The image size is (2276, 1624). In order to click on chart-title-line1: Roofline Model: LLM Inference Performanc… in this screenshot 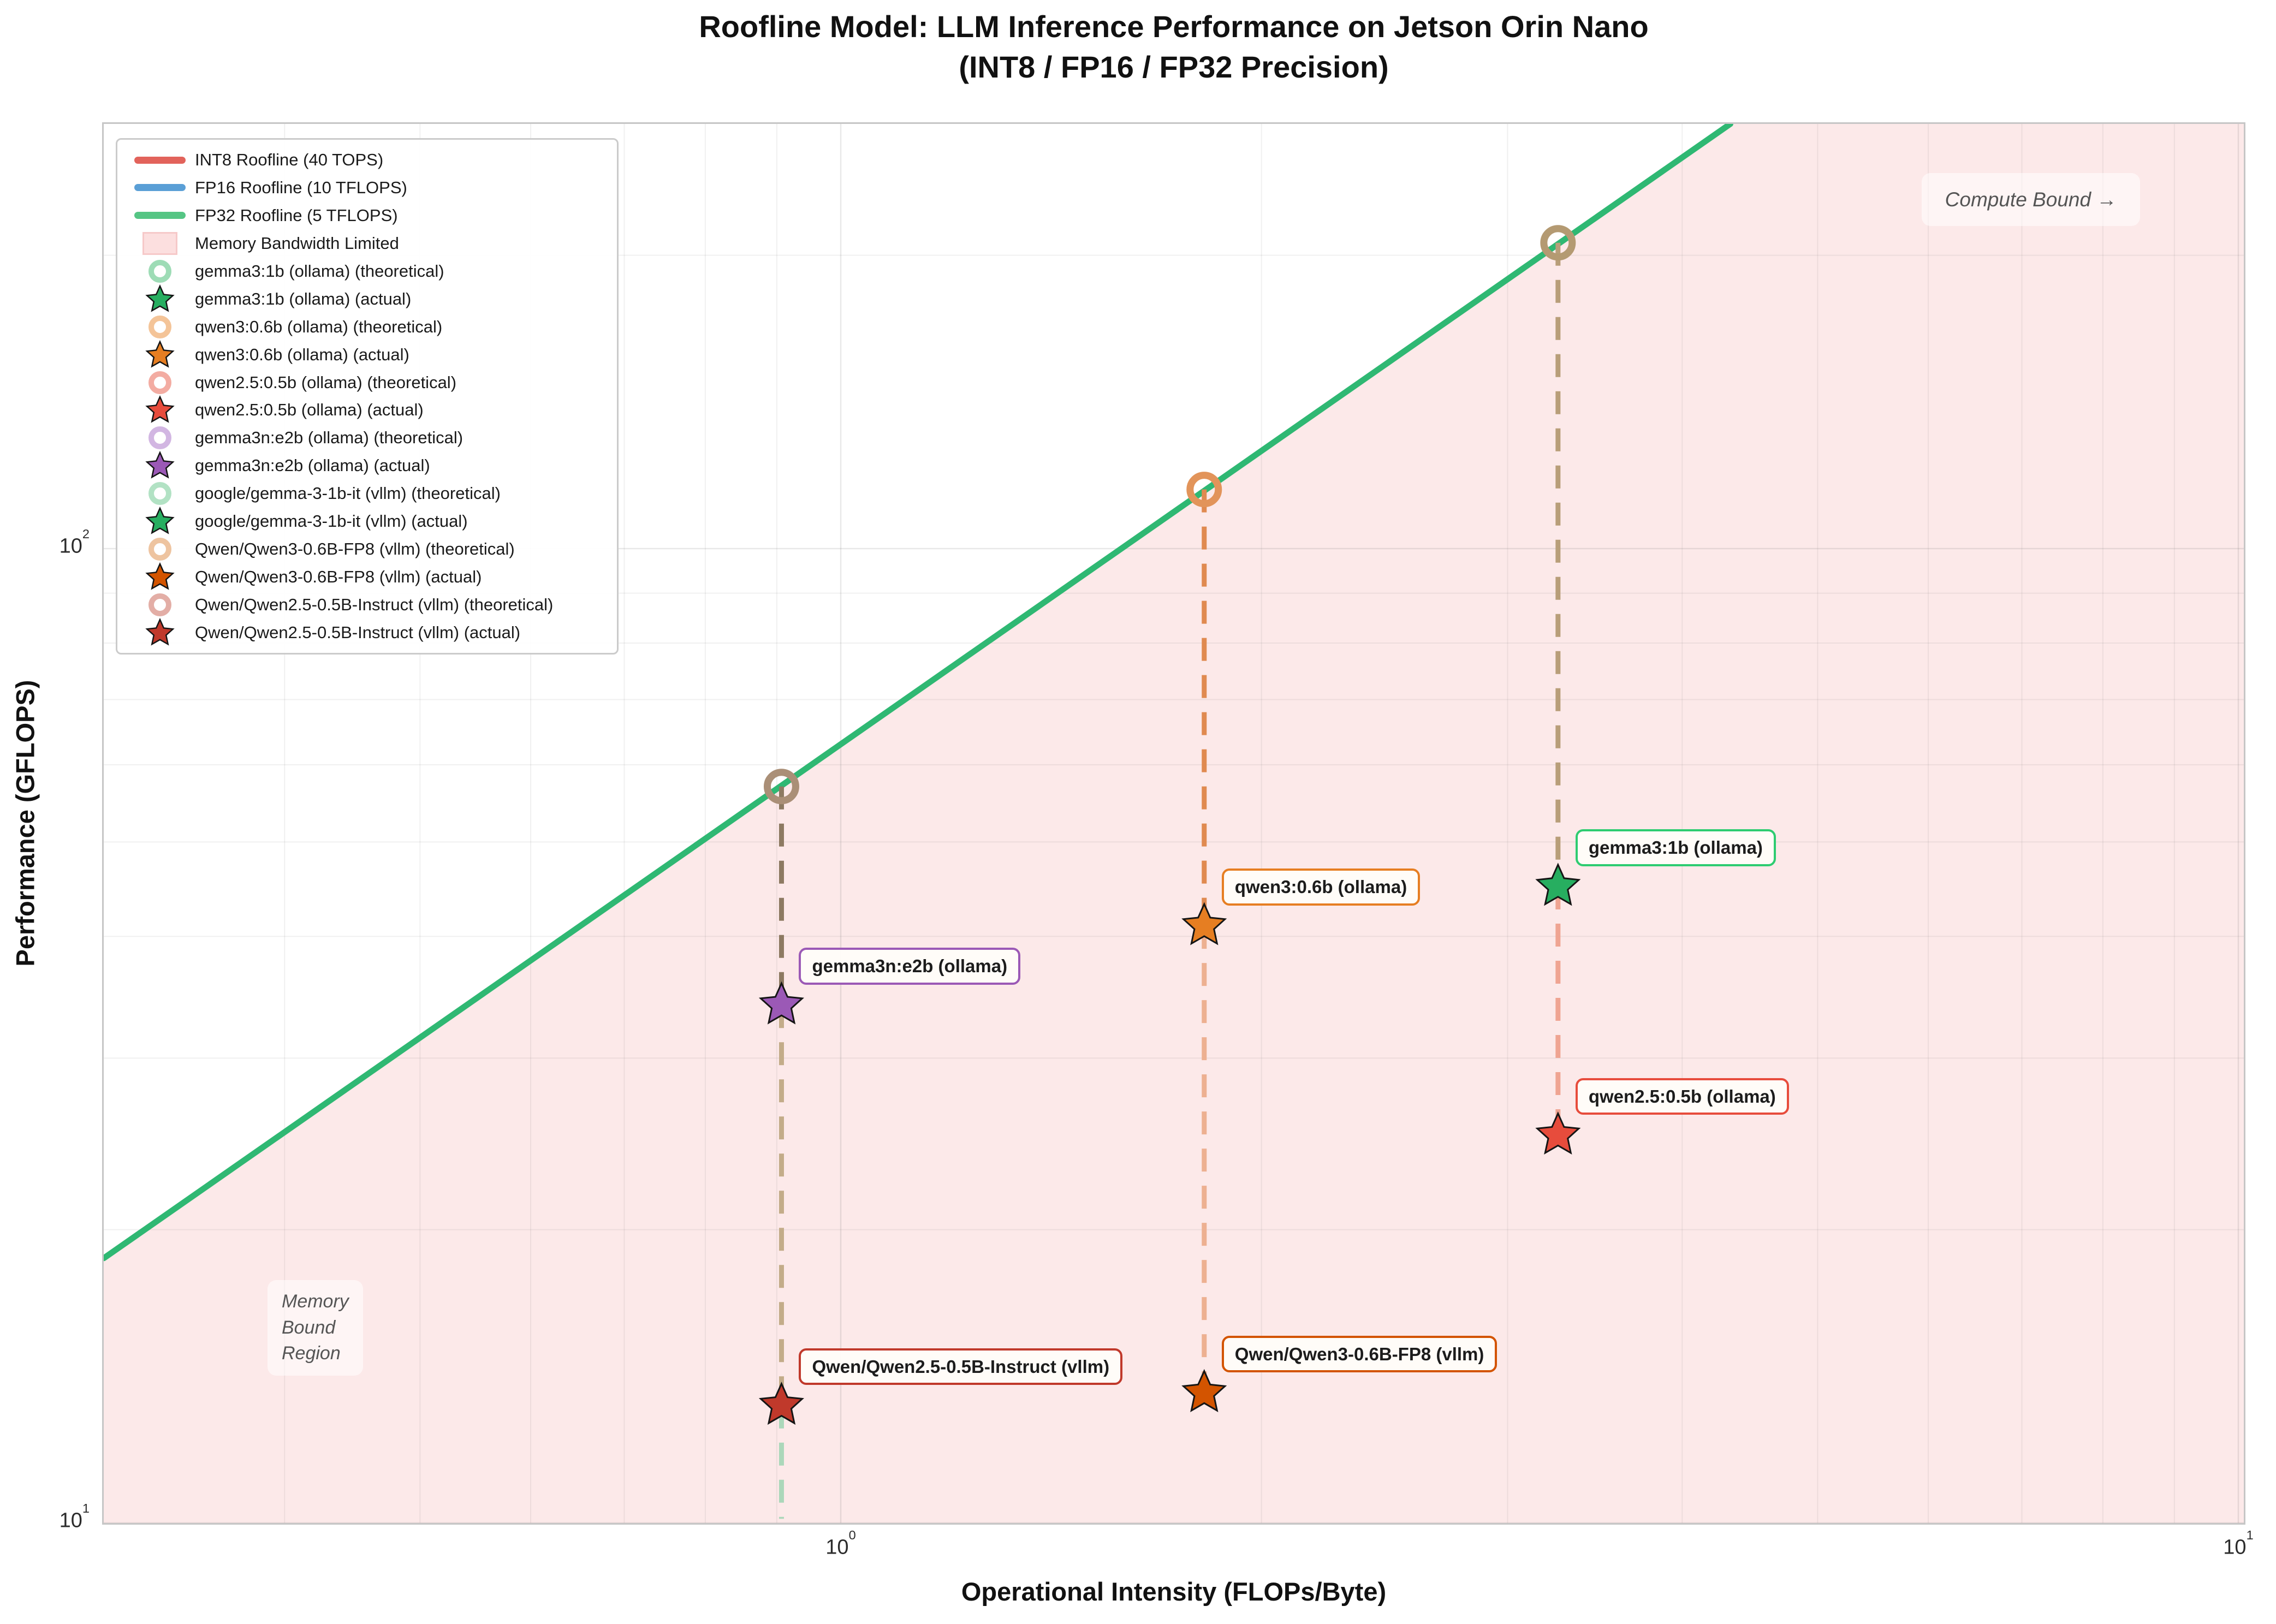, I will do `click(1174, 26)`.